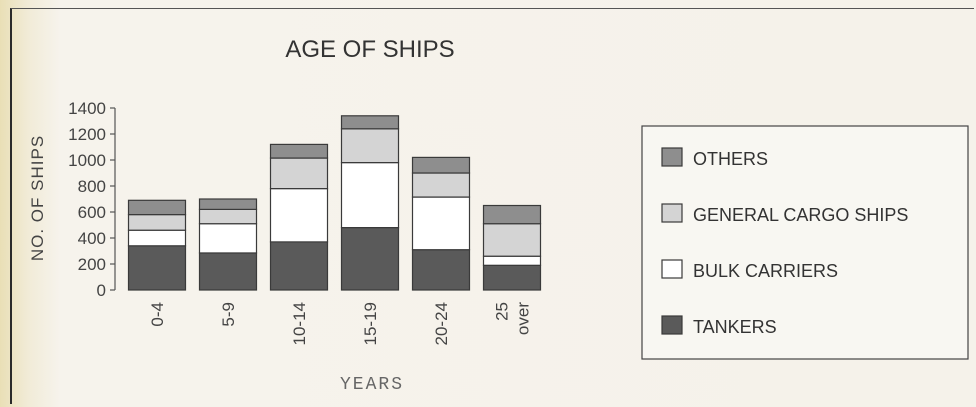 The height and width of the screenshot is (407, 976). What do you see at coordinates (92, 186) in the screenshot?
I see `y-tick-label-4: 800` at bounding box center [92, 186].